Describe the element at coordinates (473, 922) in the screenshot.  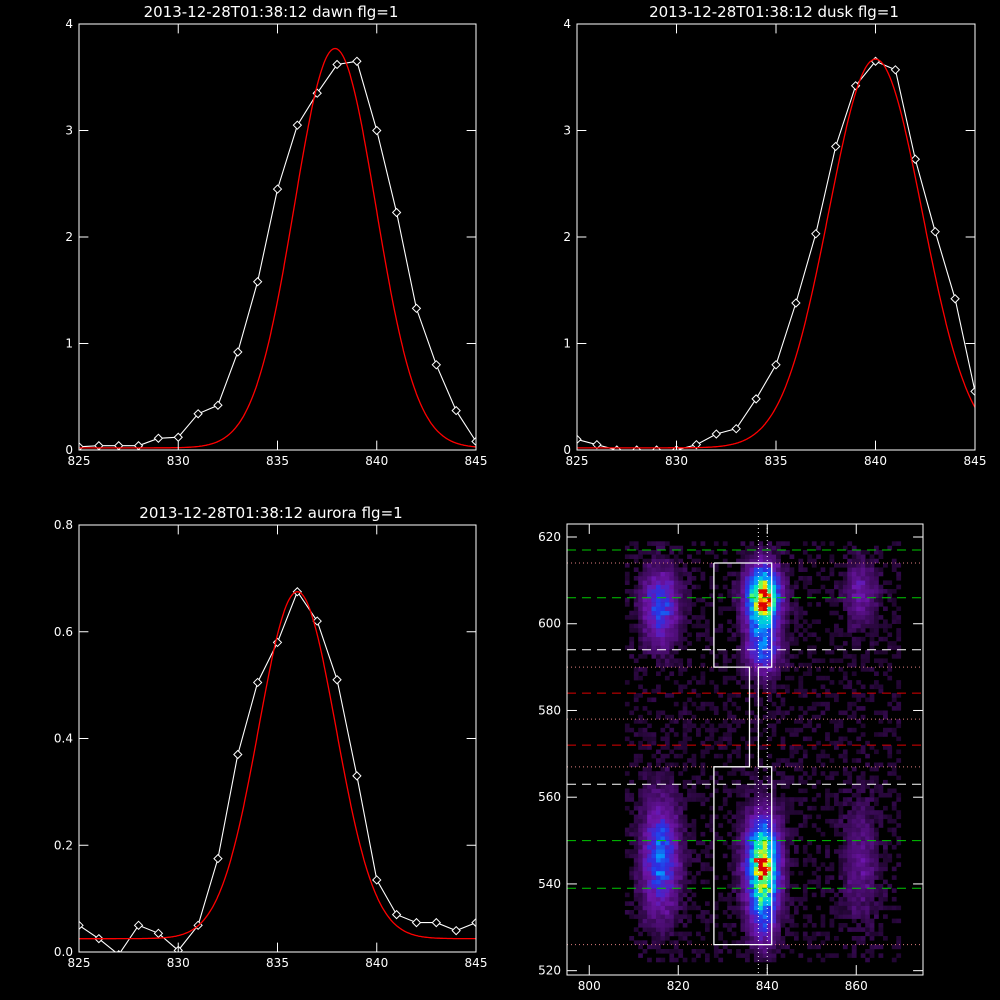
I see `panel-aurora-data-marker` at that location.